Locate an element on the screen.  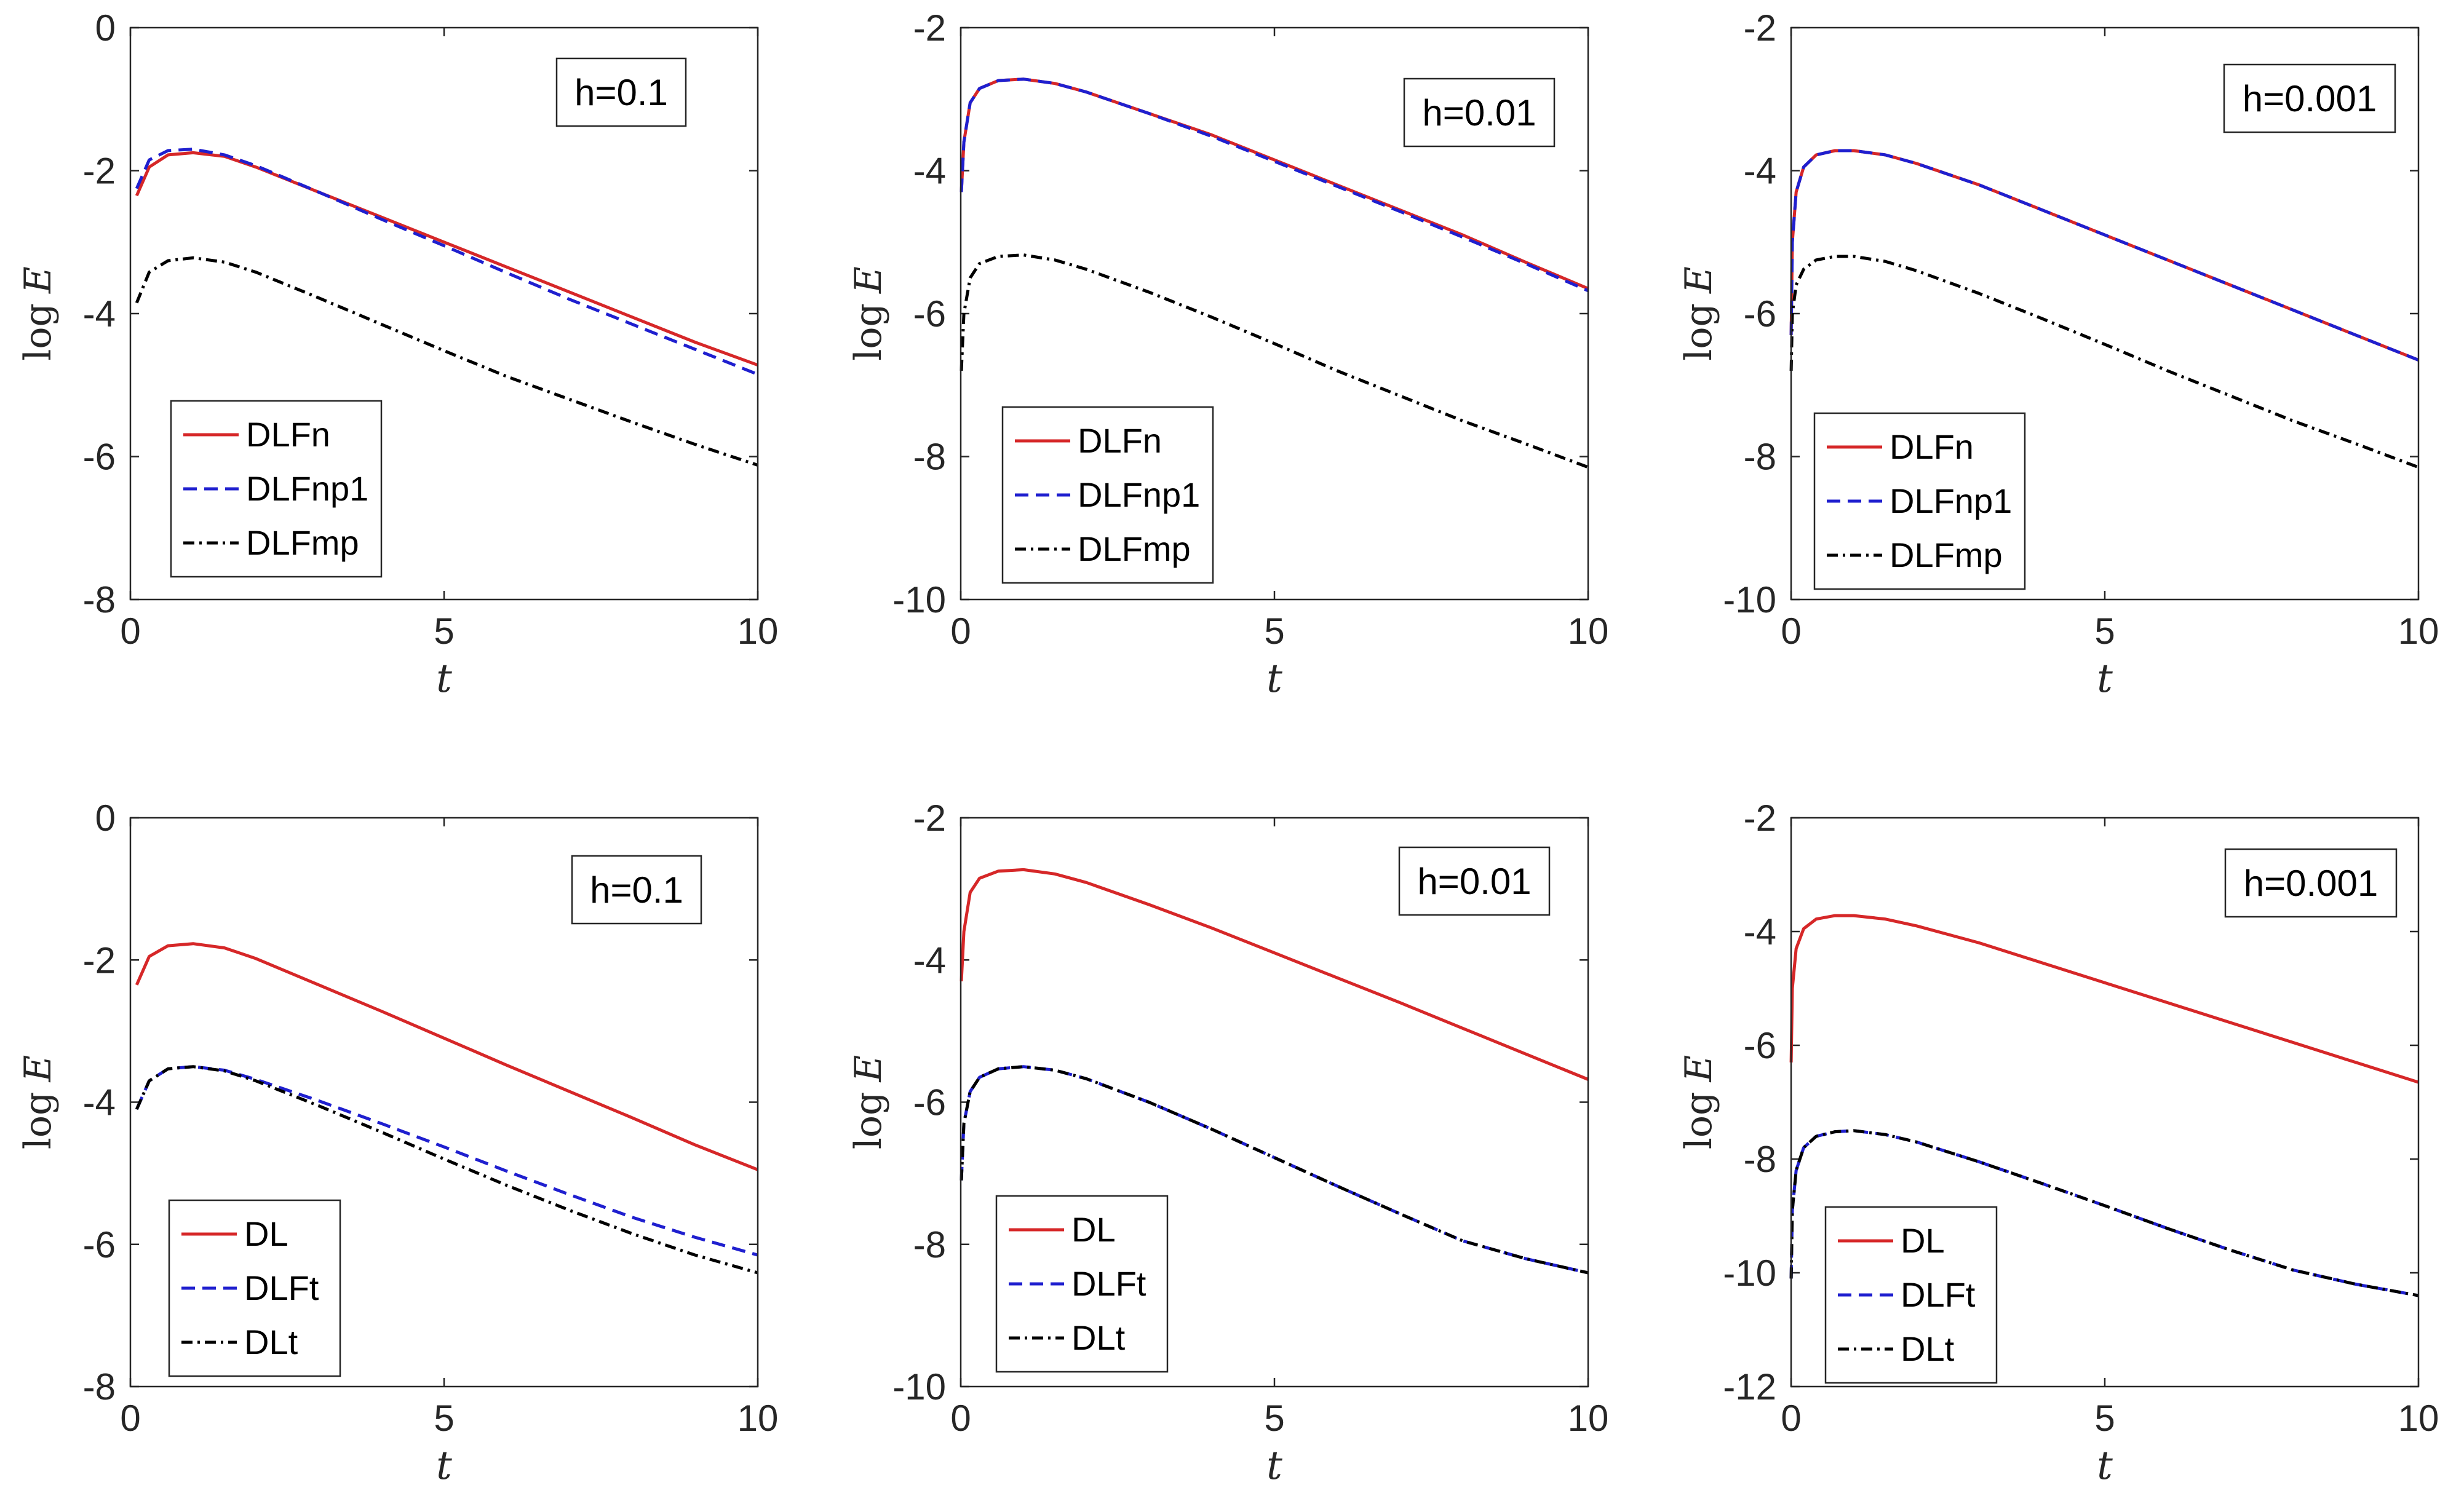
legend: DL DLFt DLt is located at coordinates (1082, 1284).